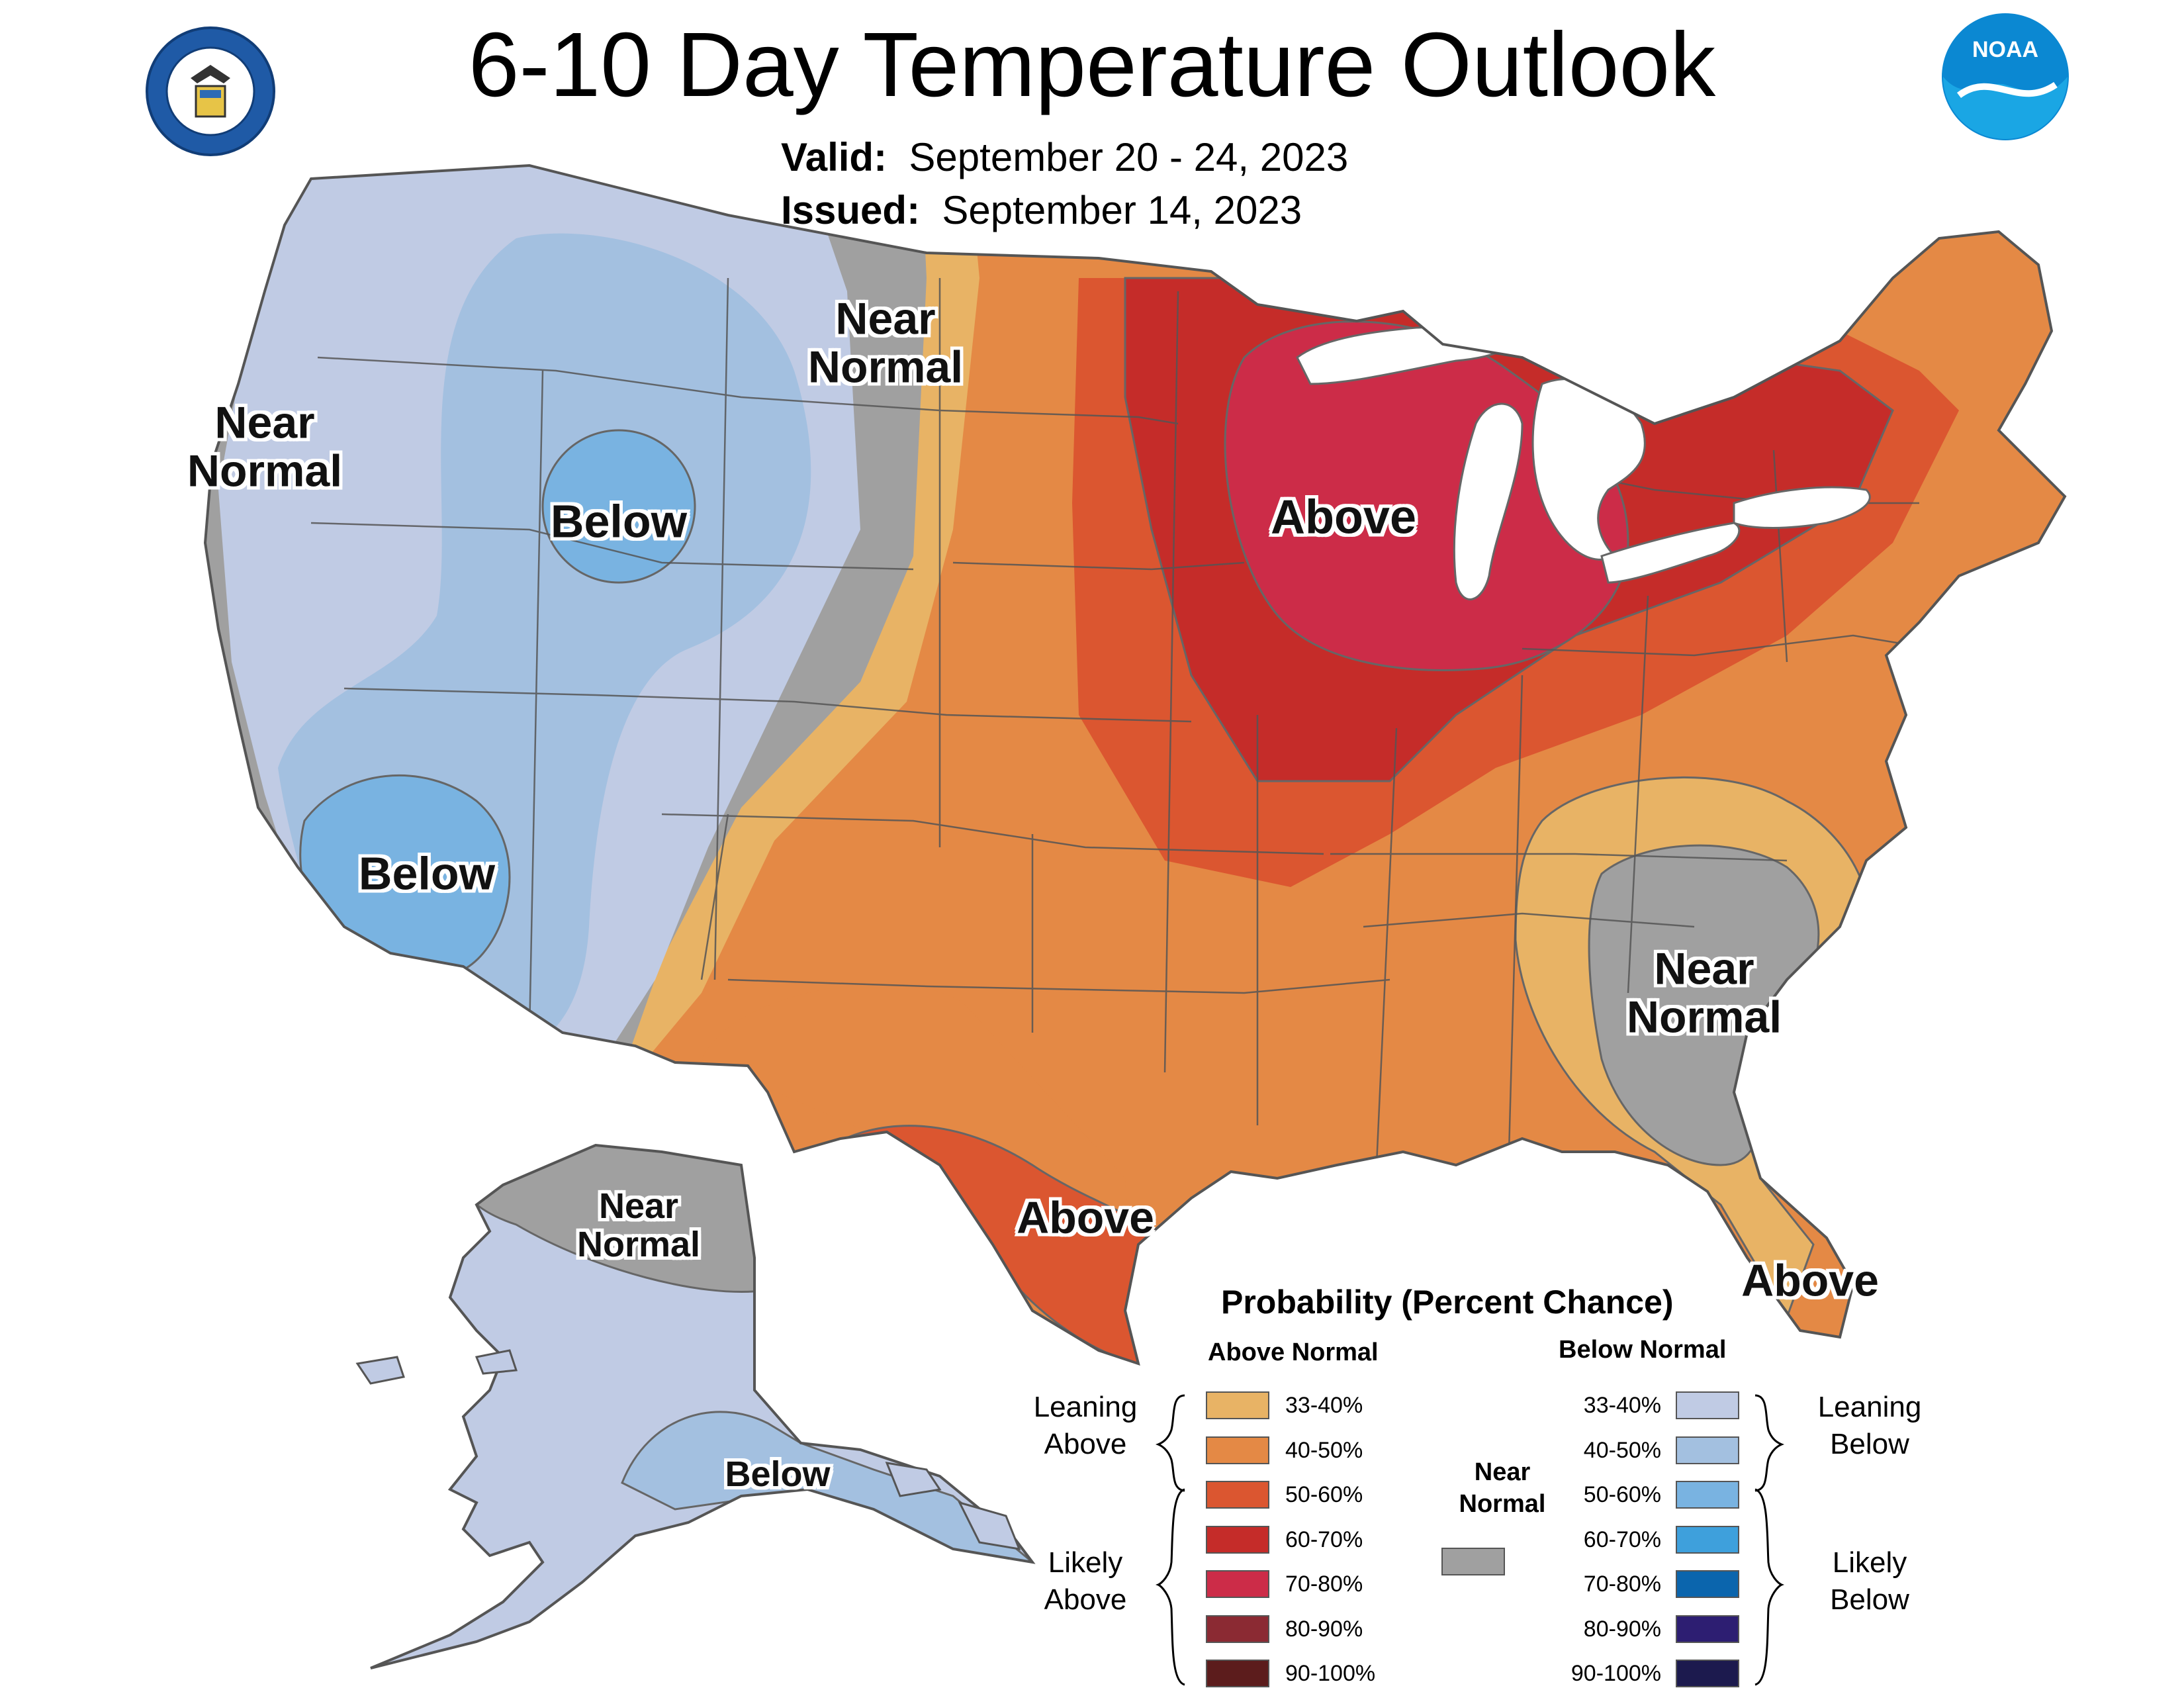 The image size is (2184, 1688). I want to click on valid-label: Valid:, so click(834, 157).